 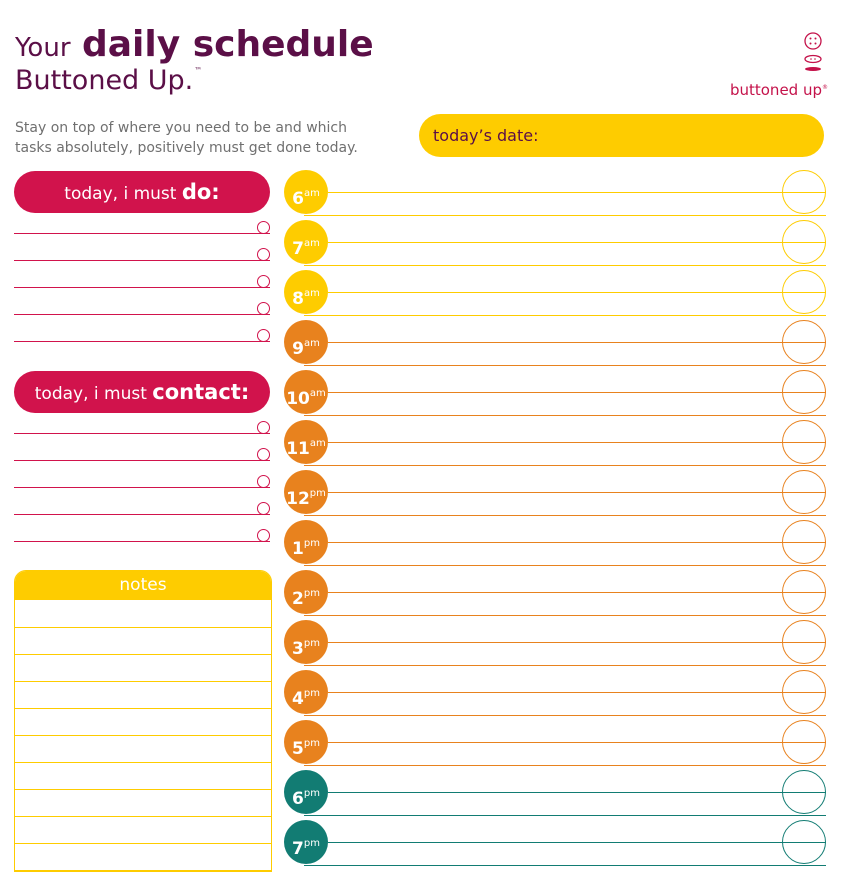 I want to click on hour-badge: 12pm, so click(x=306, y=492).